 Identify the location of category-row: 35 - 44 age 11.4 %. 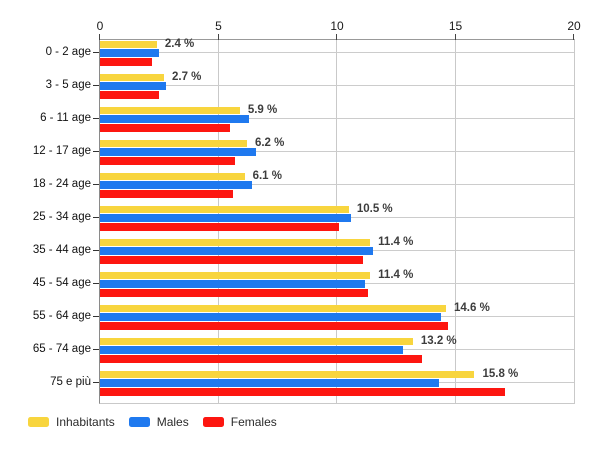
(303, 253).